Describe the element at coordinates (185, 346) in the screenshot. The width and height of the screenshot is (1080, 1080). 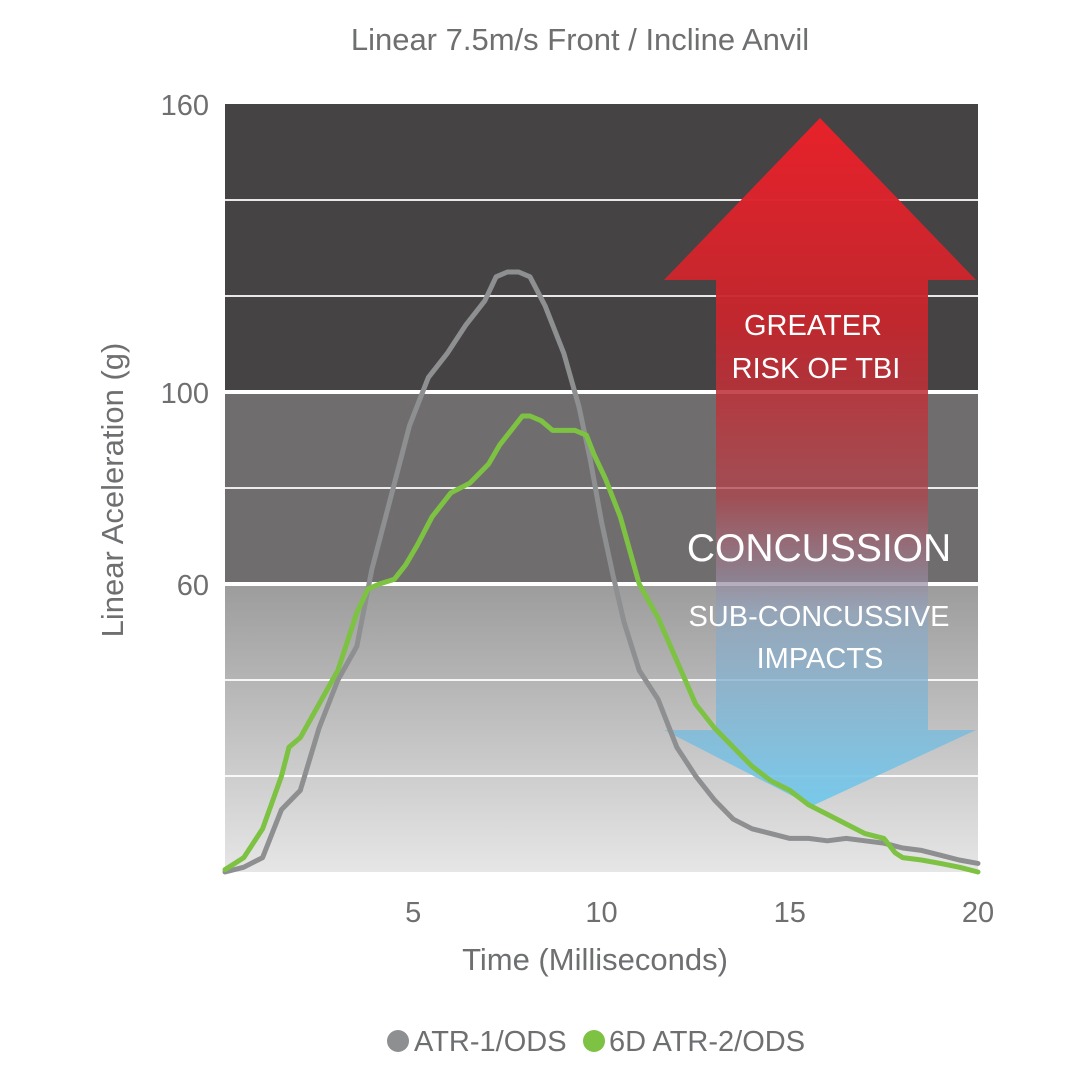
I see `y-axis-ticks: 60 100 160` at that location.